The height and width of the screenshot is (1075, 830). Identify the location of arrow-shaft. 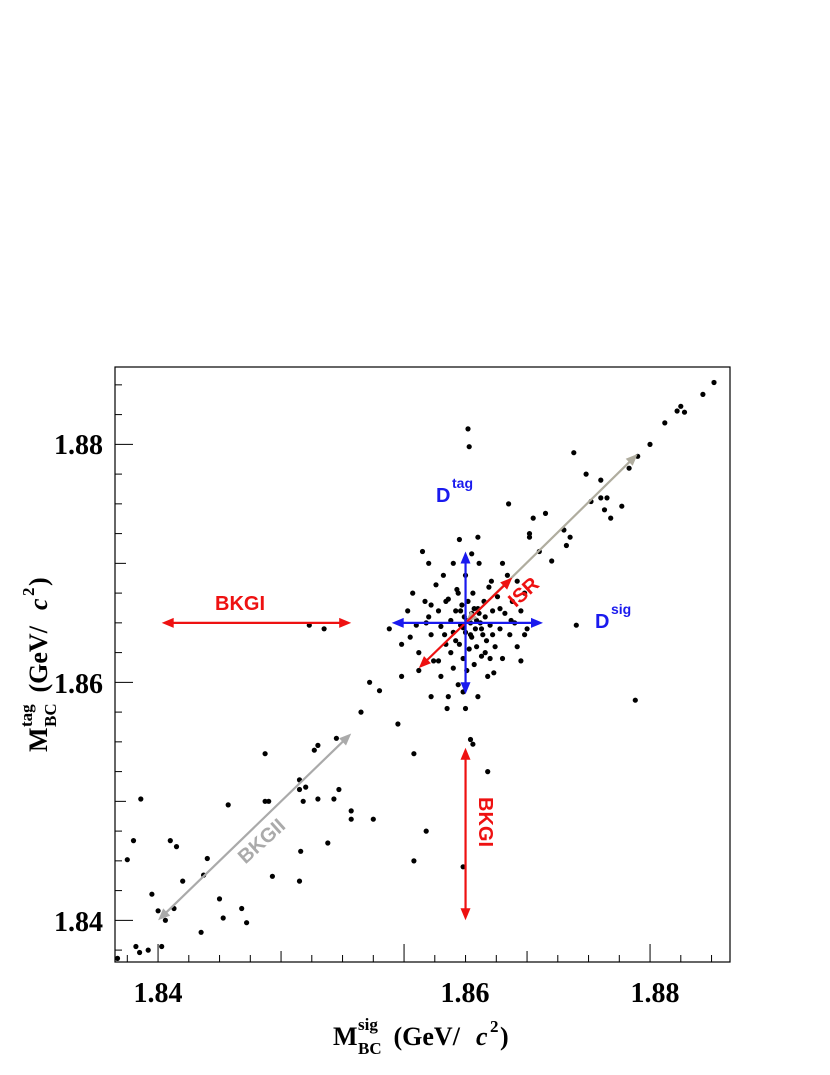
(255, 827).